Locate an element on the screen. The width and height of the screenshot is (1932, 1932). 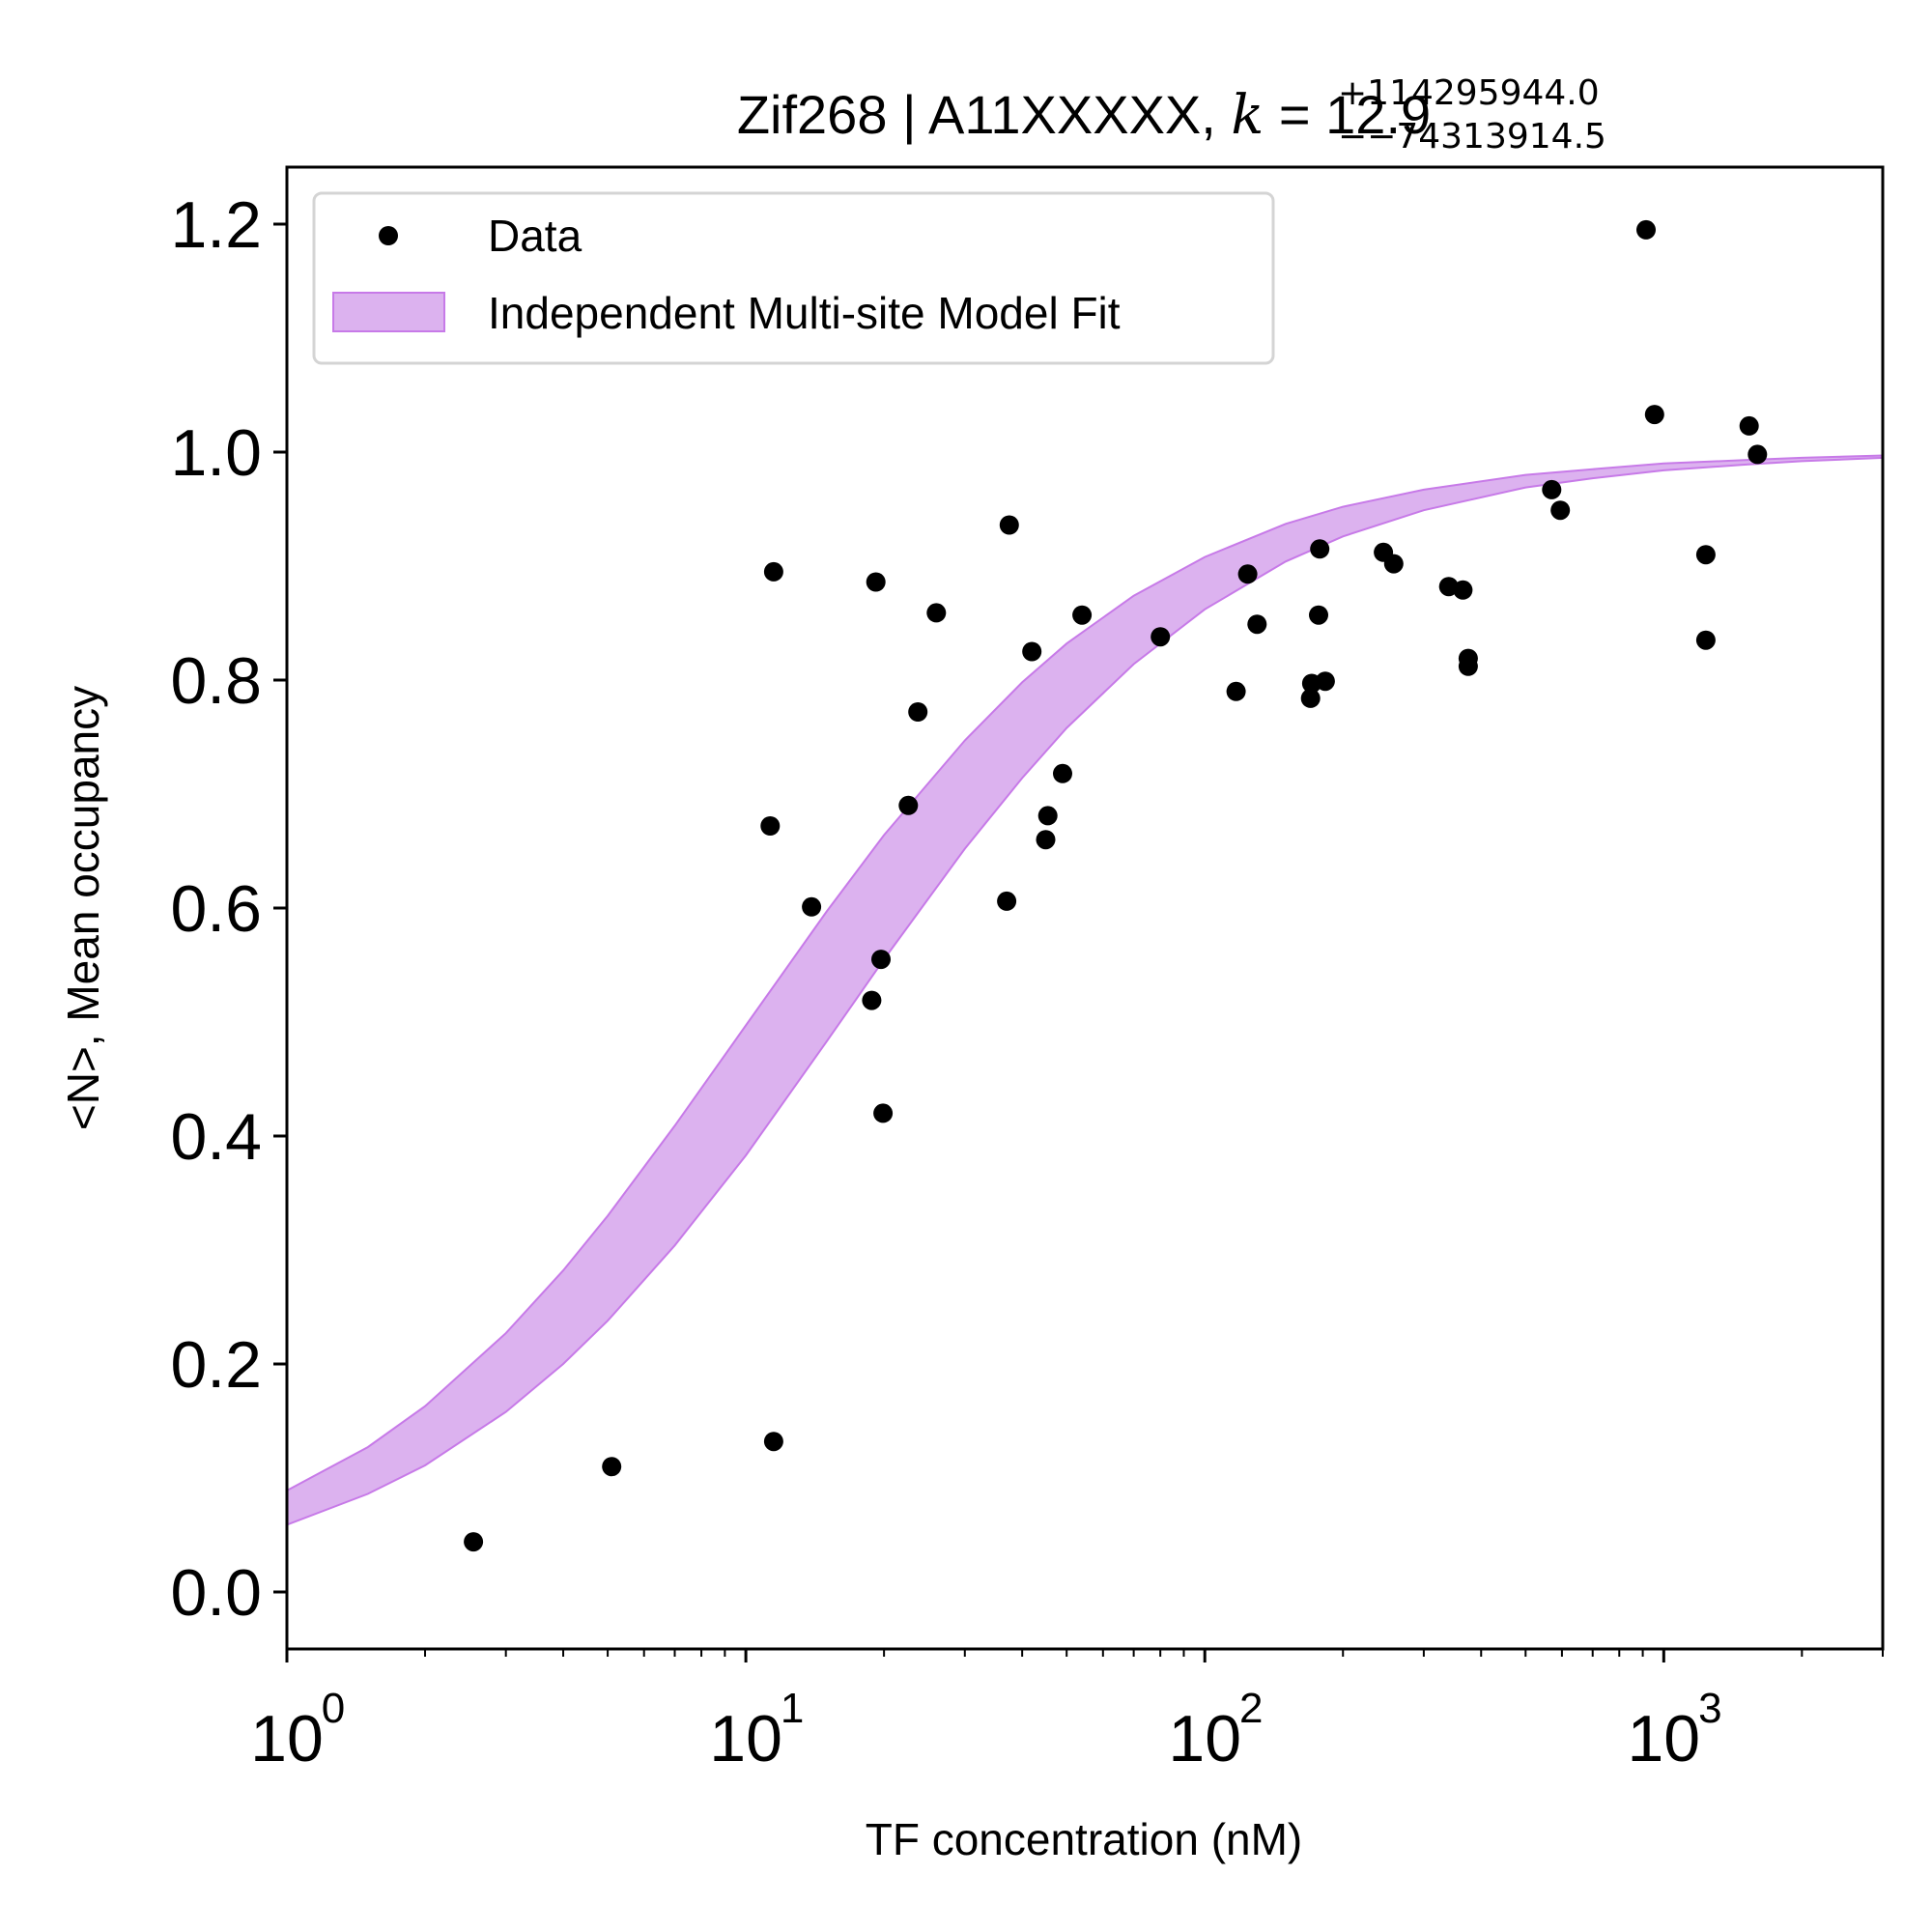
legend-box is located at coordinates (793, 278).